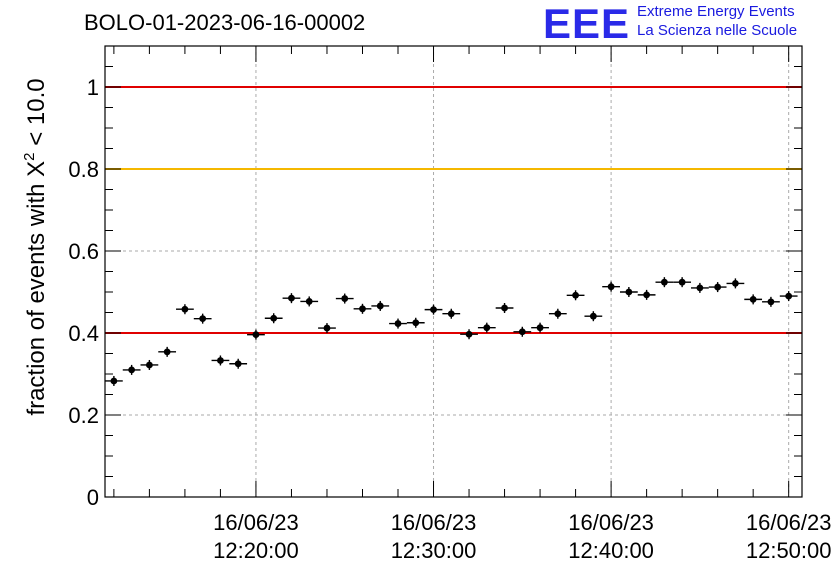 Image resolution: width=836 pixels, height=572 pixels. I want to click on y-tick-label: 0, so click(93, 497).